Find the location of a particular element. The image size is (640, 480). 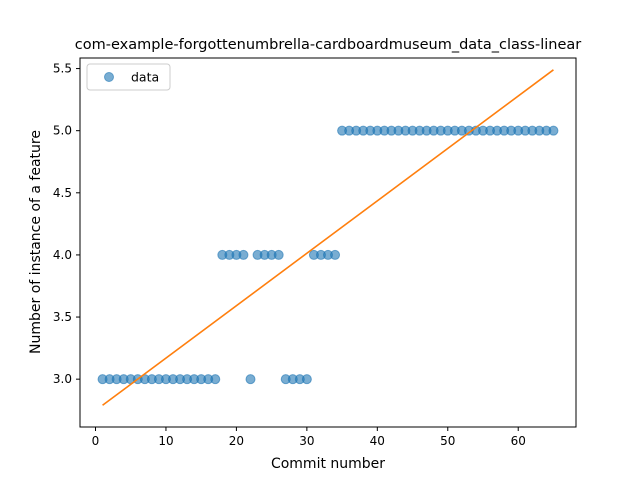

legend-label-data: data is located at coordinates (145, 77).